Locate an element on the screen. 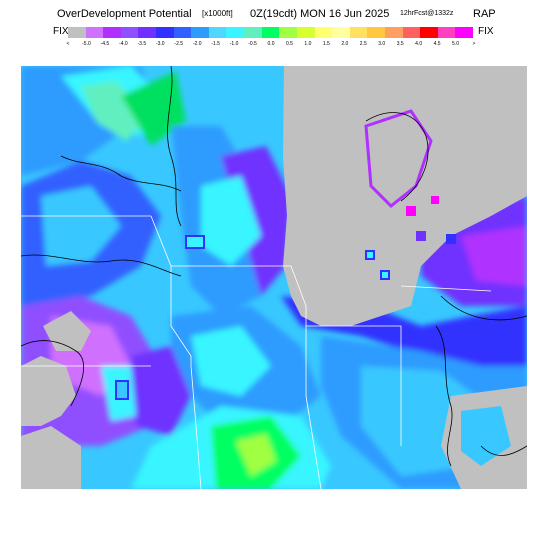 The height and width of the screenshot is (548, 548). legend-tick-label: 4.5 is located at coordinates (437, 44).